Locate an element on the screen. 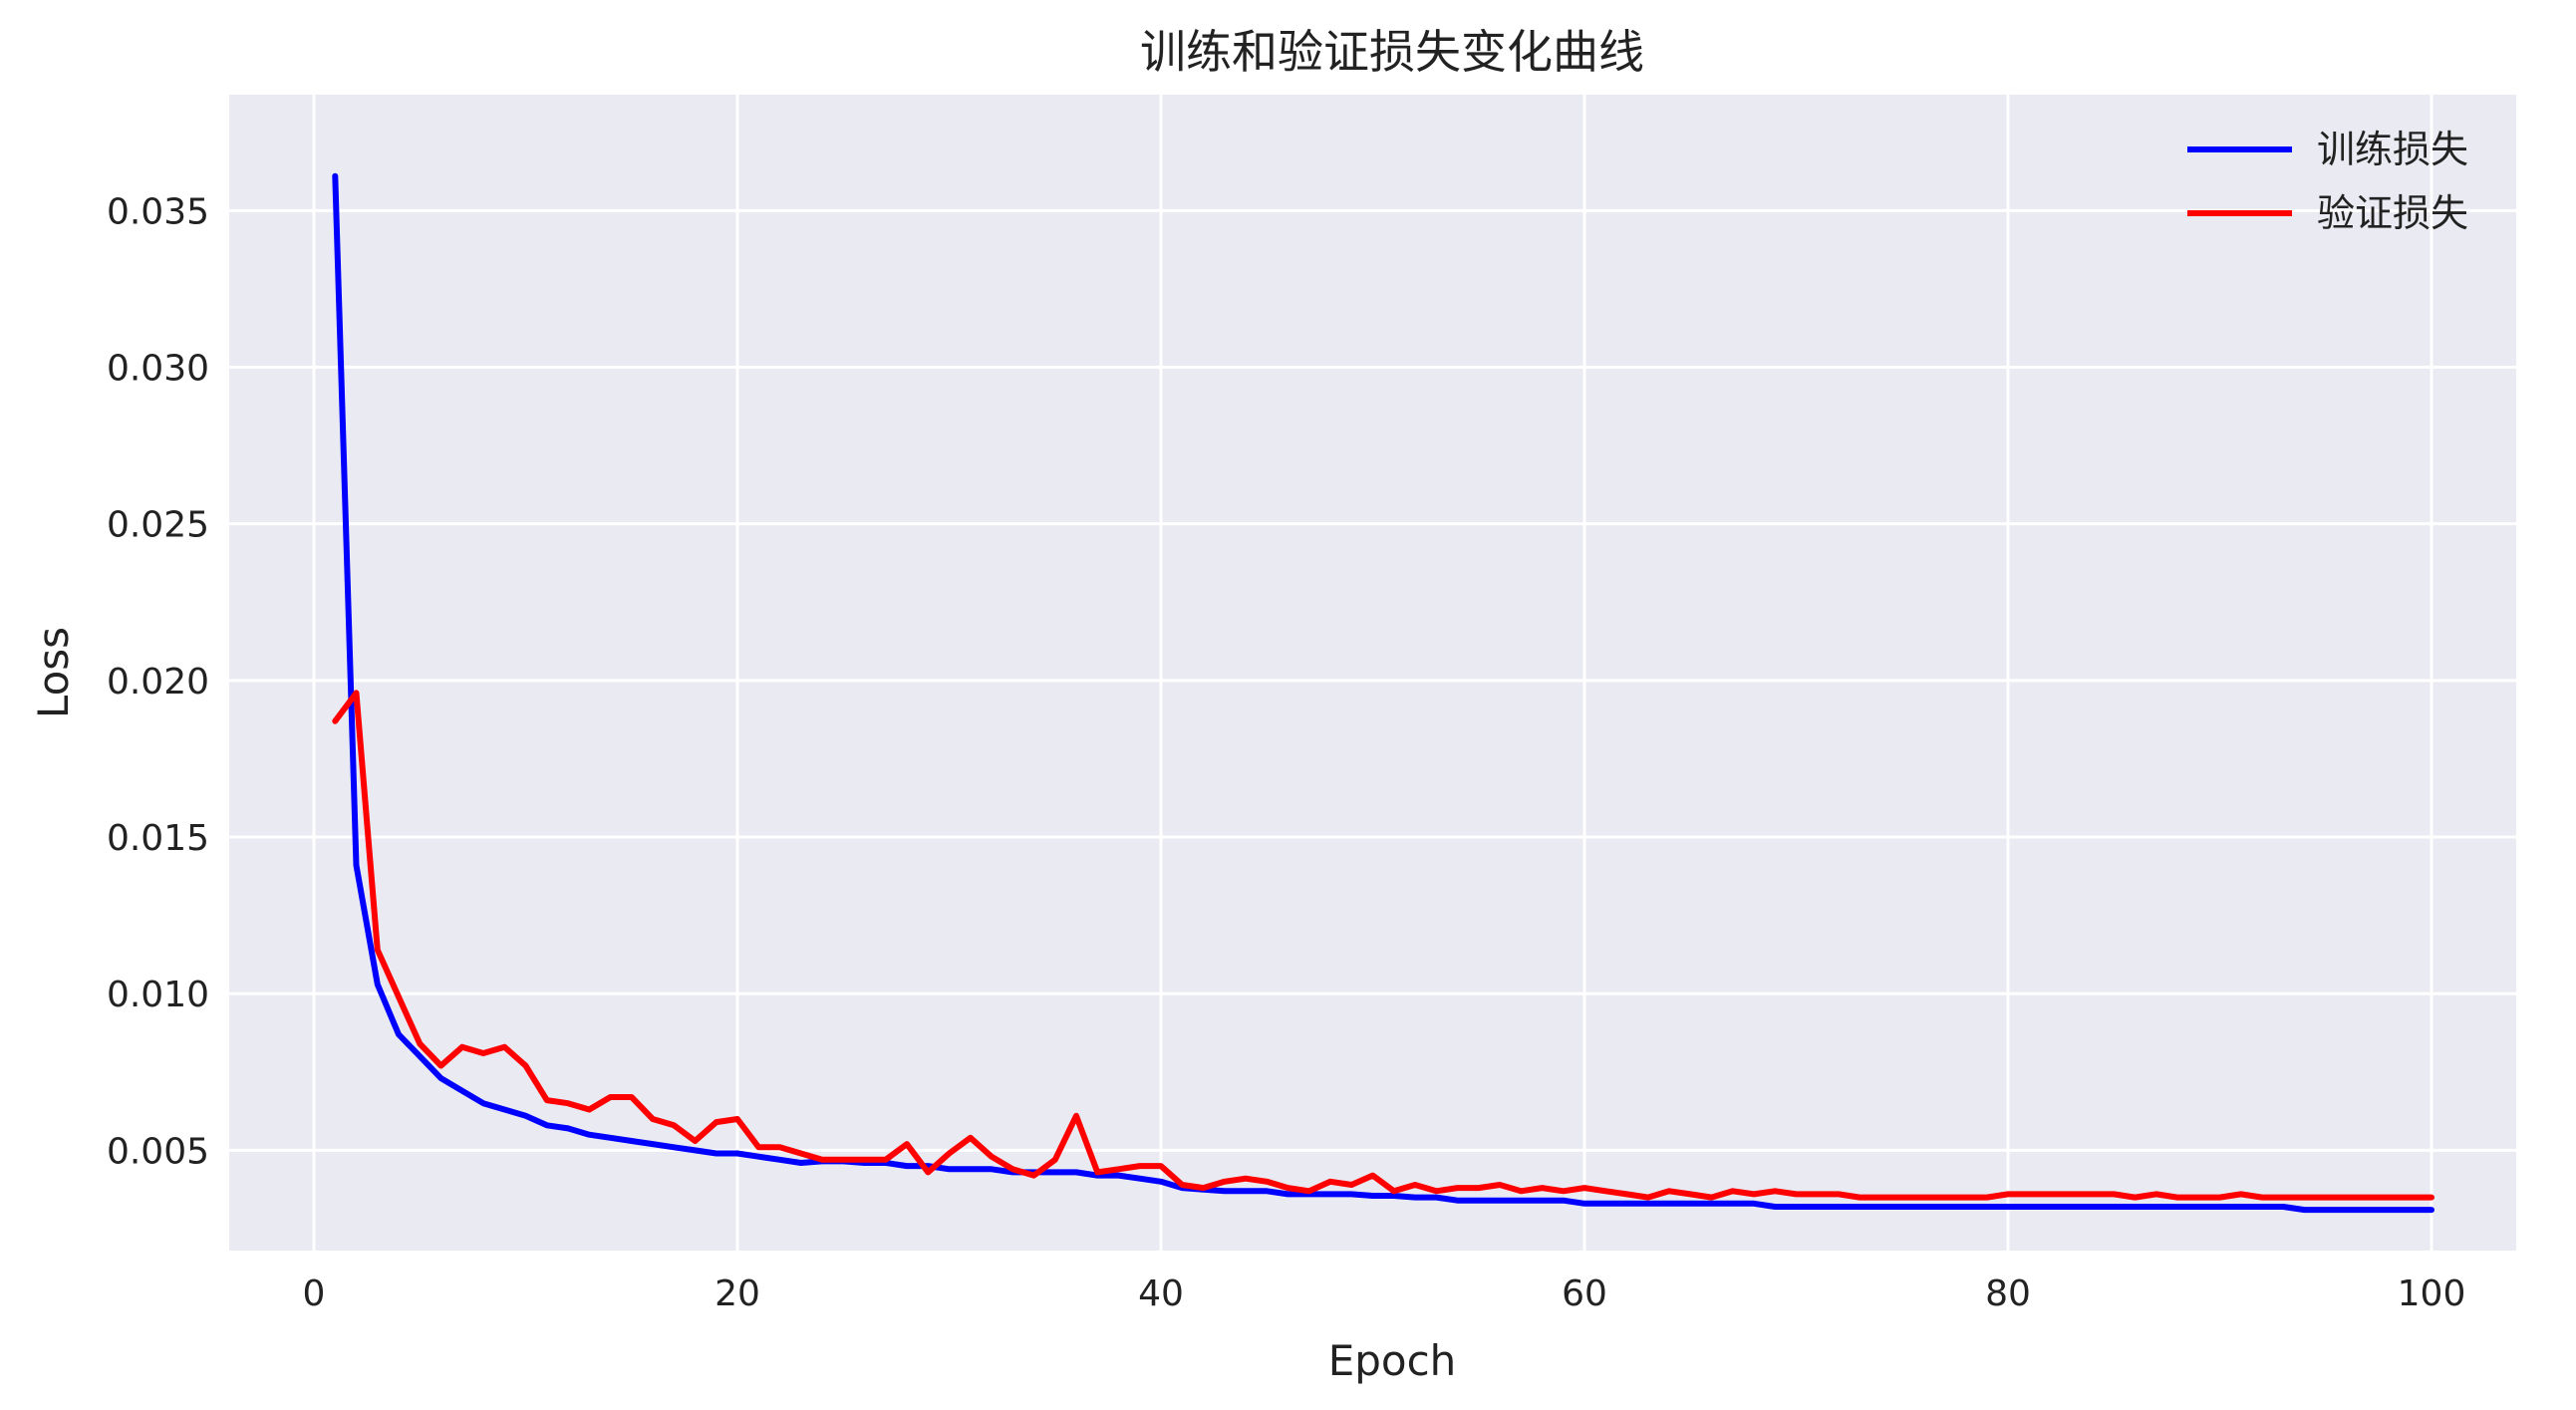 This screenshot has height=1410, width=2576. x-axis-label: Epoch is located at coordinates (1392, 1360).